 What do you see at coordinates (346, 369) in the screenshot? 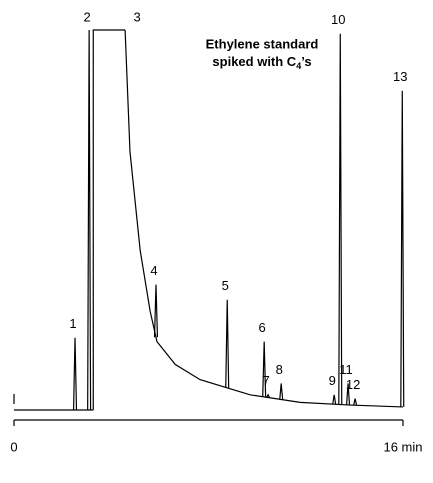
I see `peak-label: 11` at bounding box center [346, 369].